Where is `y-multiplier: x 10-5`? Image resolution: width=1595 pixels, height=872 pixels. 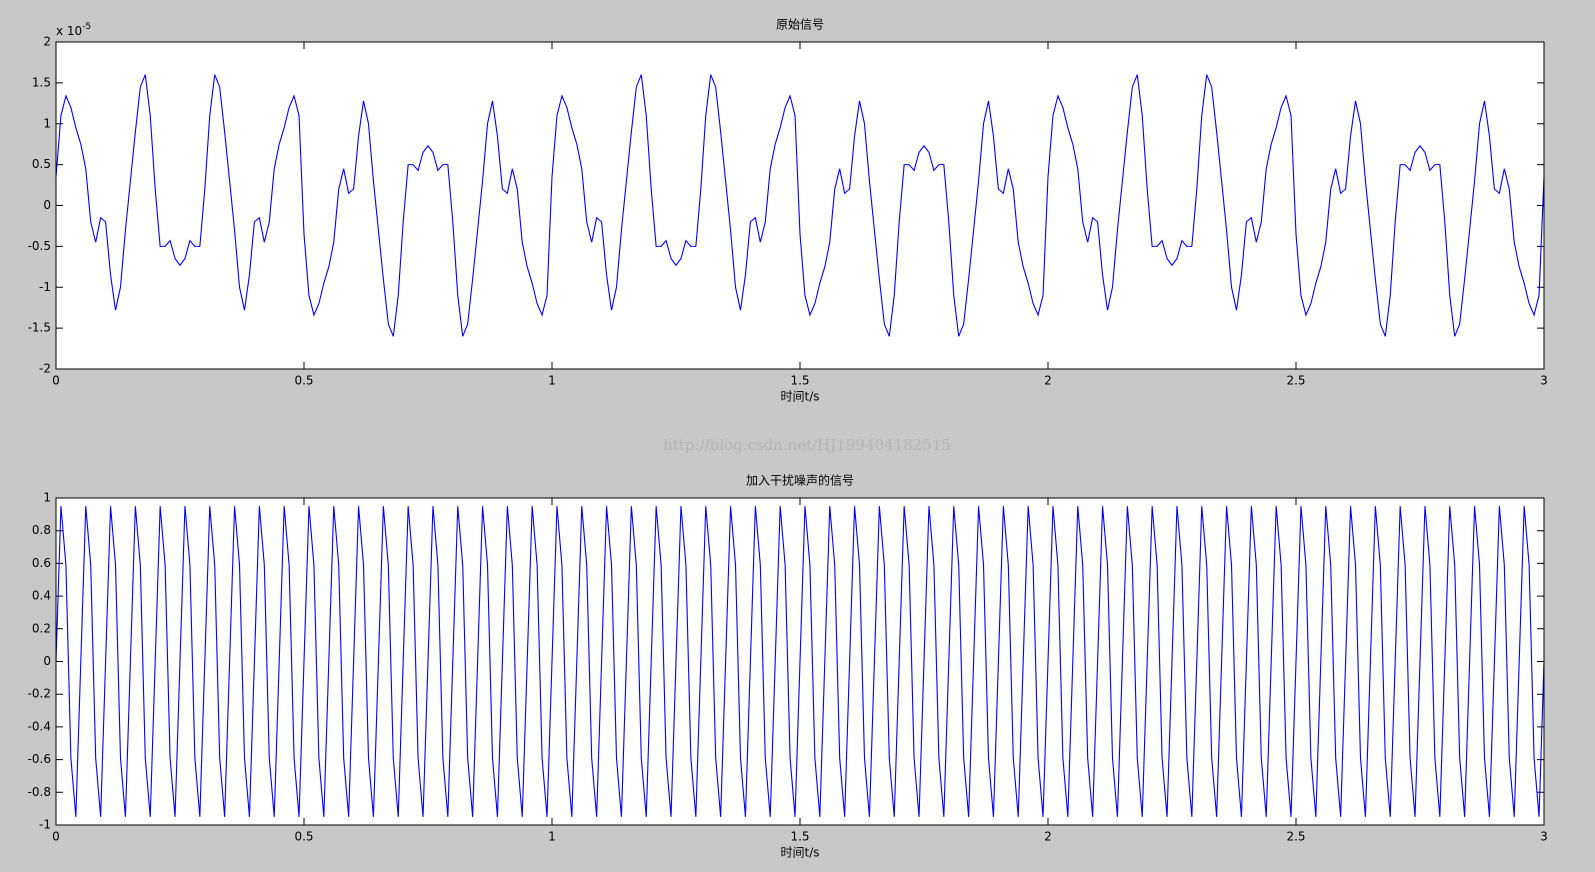 y-multiplier: x 10-5 is located at coordinates (73, 30).